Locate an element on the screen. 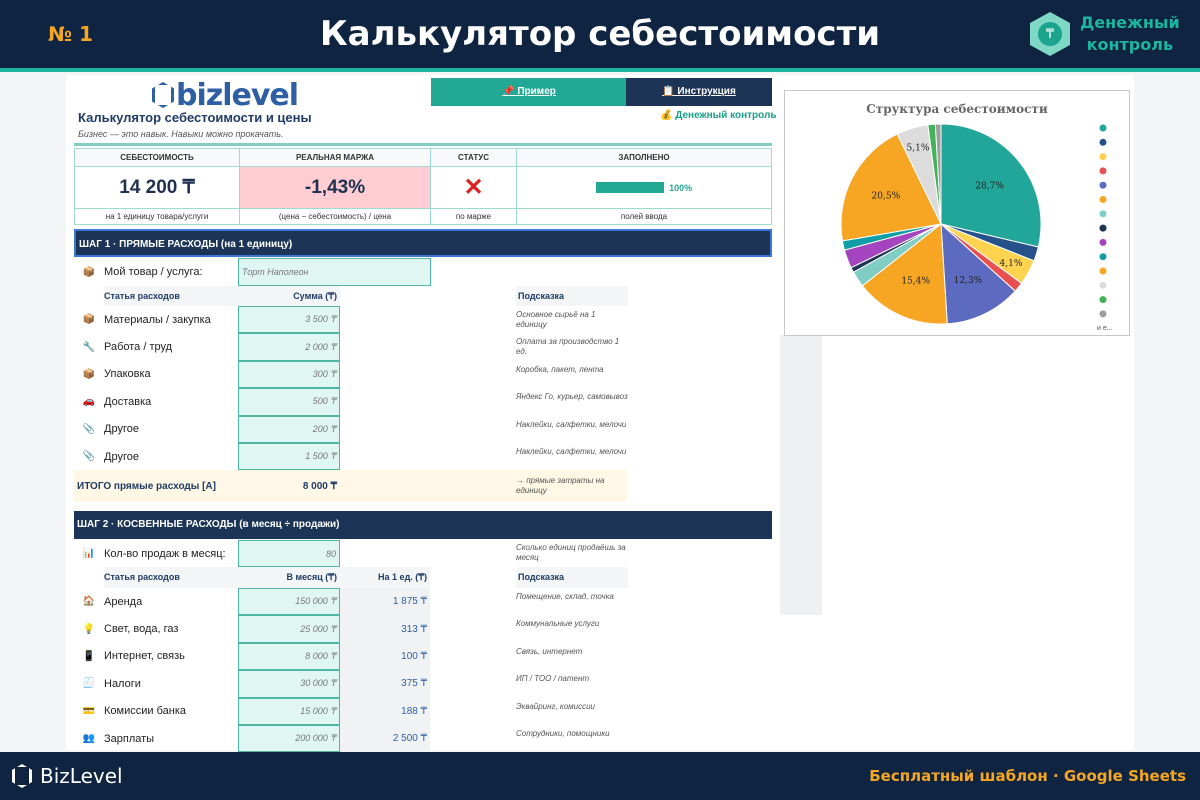  item-hint: Коммунальные услуги is located at coordinates (558, 624).